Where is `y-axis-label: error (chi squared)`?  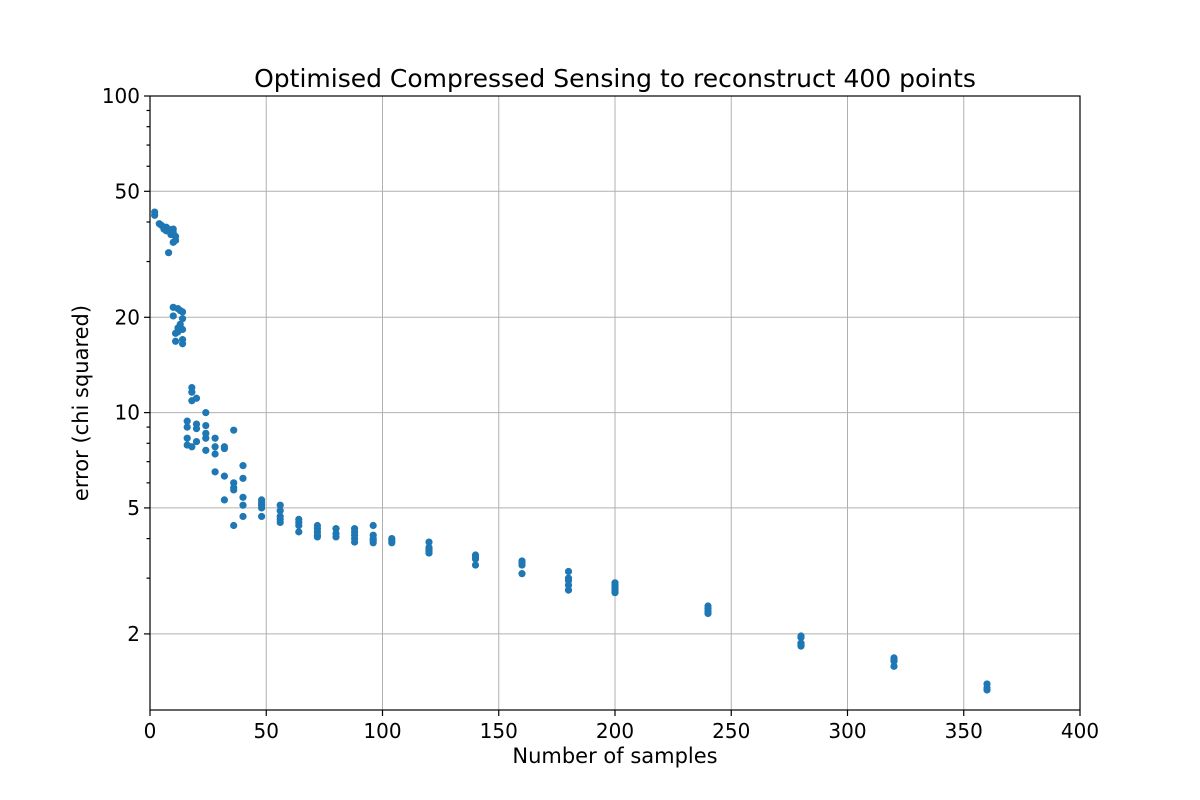
y-axis-label: error (chi squared) is located at coordinates (81, 403).